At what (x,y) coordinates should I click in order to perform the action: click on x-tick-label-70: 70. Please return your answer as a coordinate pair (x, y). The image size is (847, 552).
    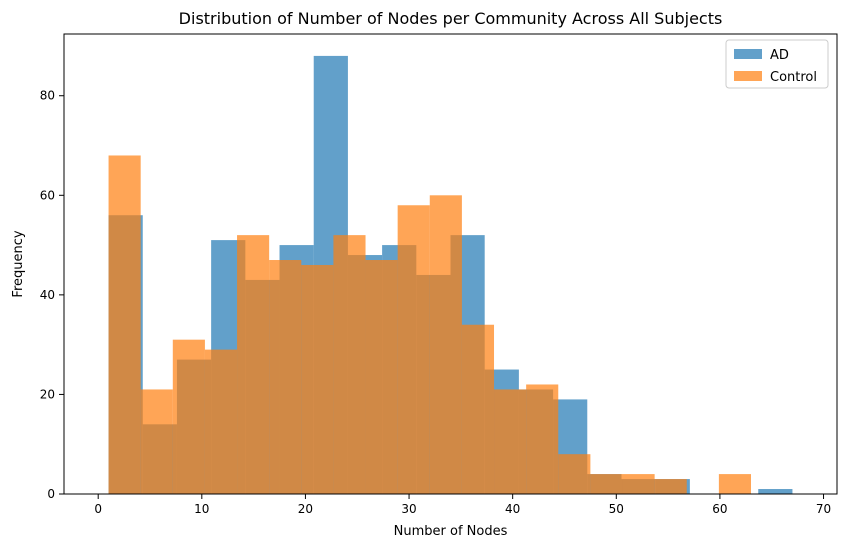
    Looking at the image, I should click on (823, 509).